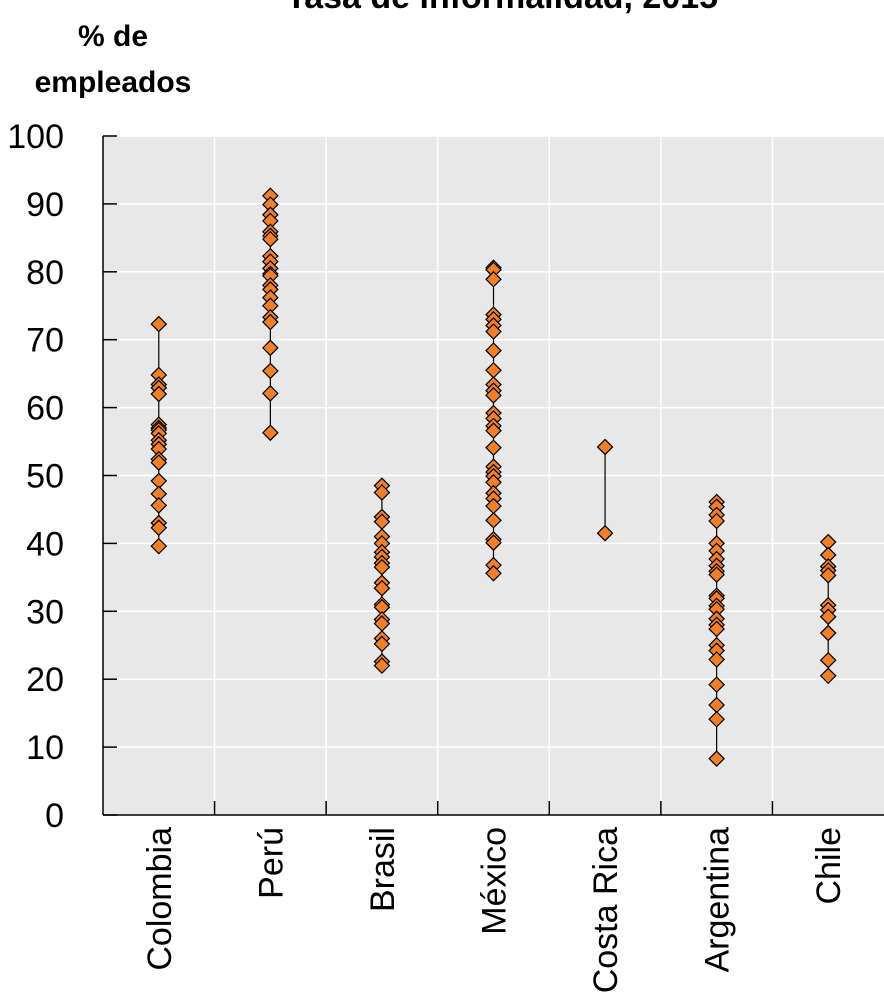 This screenshot has width=884, height=999. I want to click on y-tick-label-70: 70, so click(45, 341).